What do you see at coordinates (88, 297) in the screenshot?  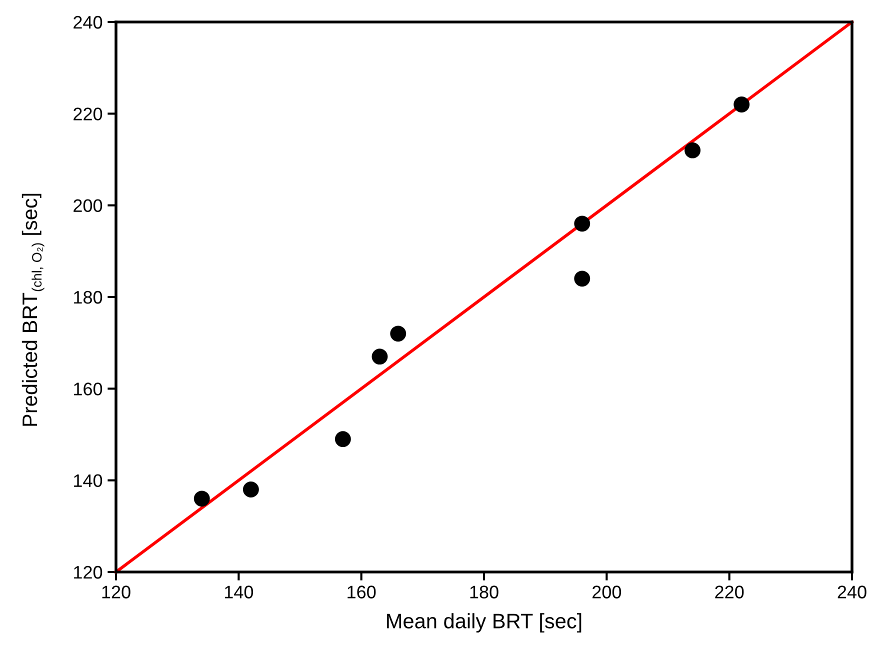 I see `y-tick-label: 180` at bounding box center [88, 297].